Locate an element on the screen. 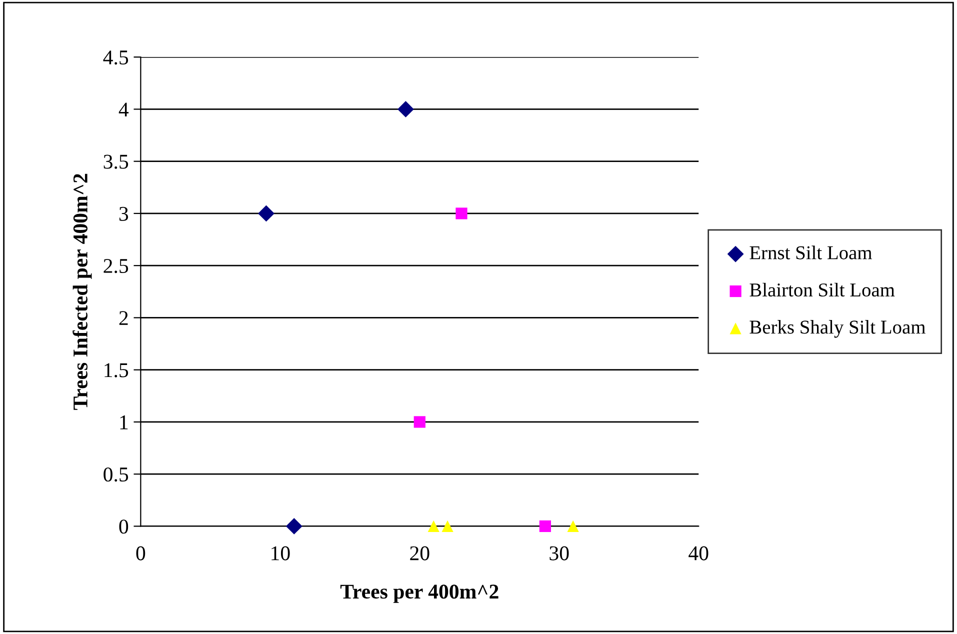 This screenshot has width=957, height=634. y-tick-label: 4 is located at coordinates (123, 109).